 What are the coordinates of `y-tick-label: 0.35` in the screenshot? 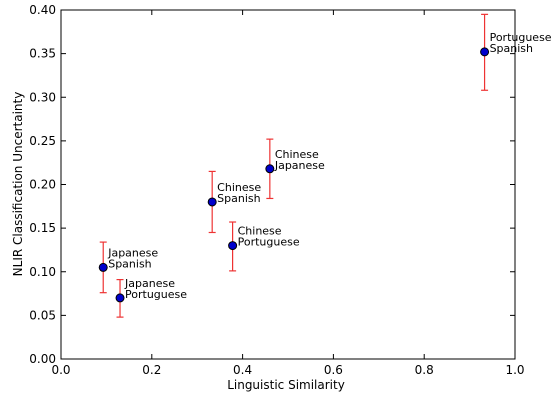 It's located at (42, 54).